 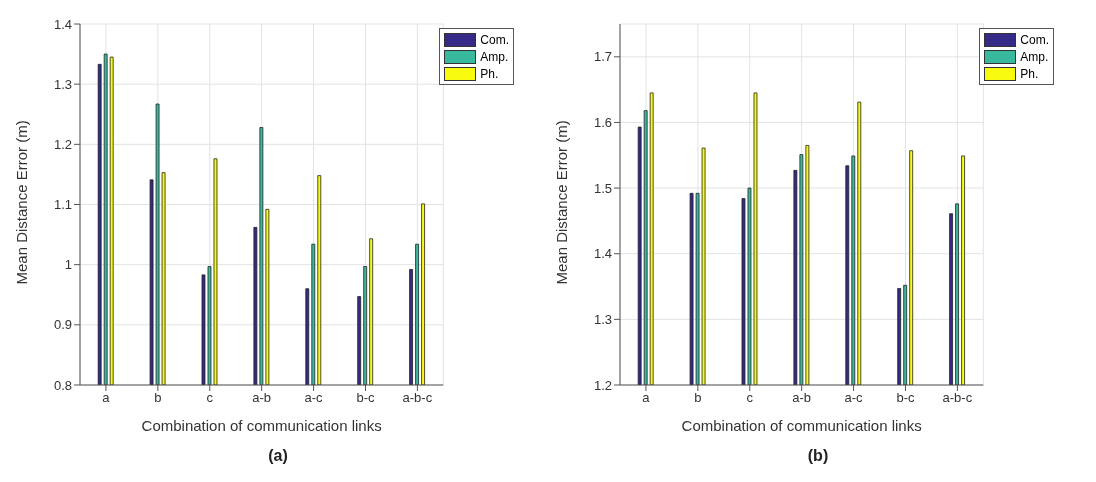 What do you see at coordinates (62, 205) in the screenshot?
I see `y-tick-label: 1.1` at bounding box center [62, 205].